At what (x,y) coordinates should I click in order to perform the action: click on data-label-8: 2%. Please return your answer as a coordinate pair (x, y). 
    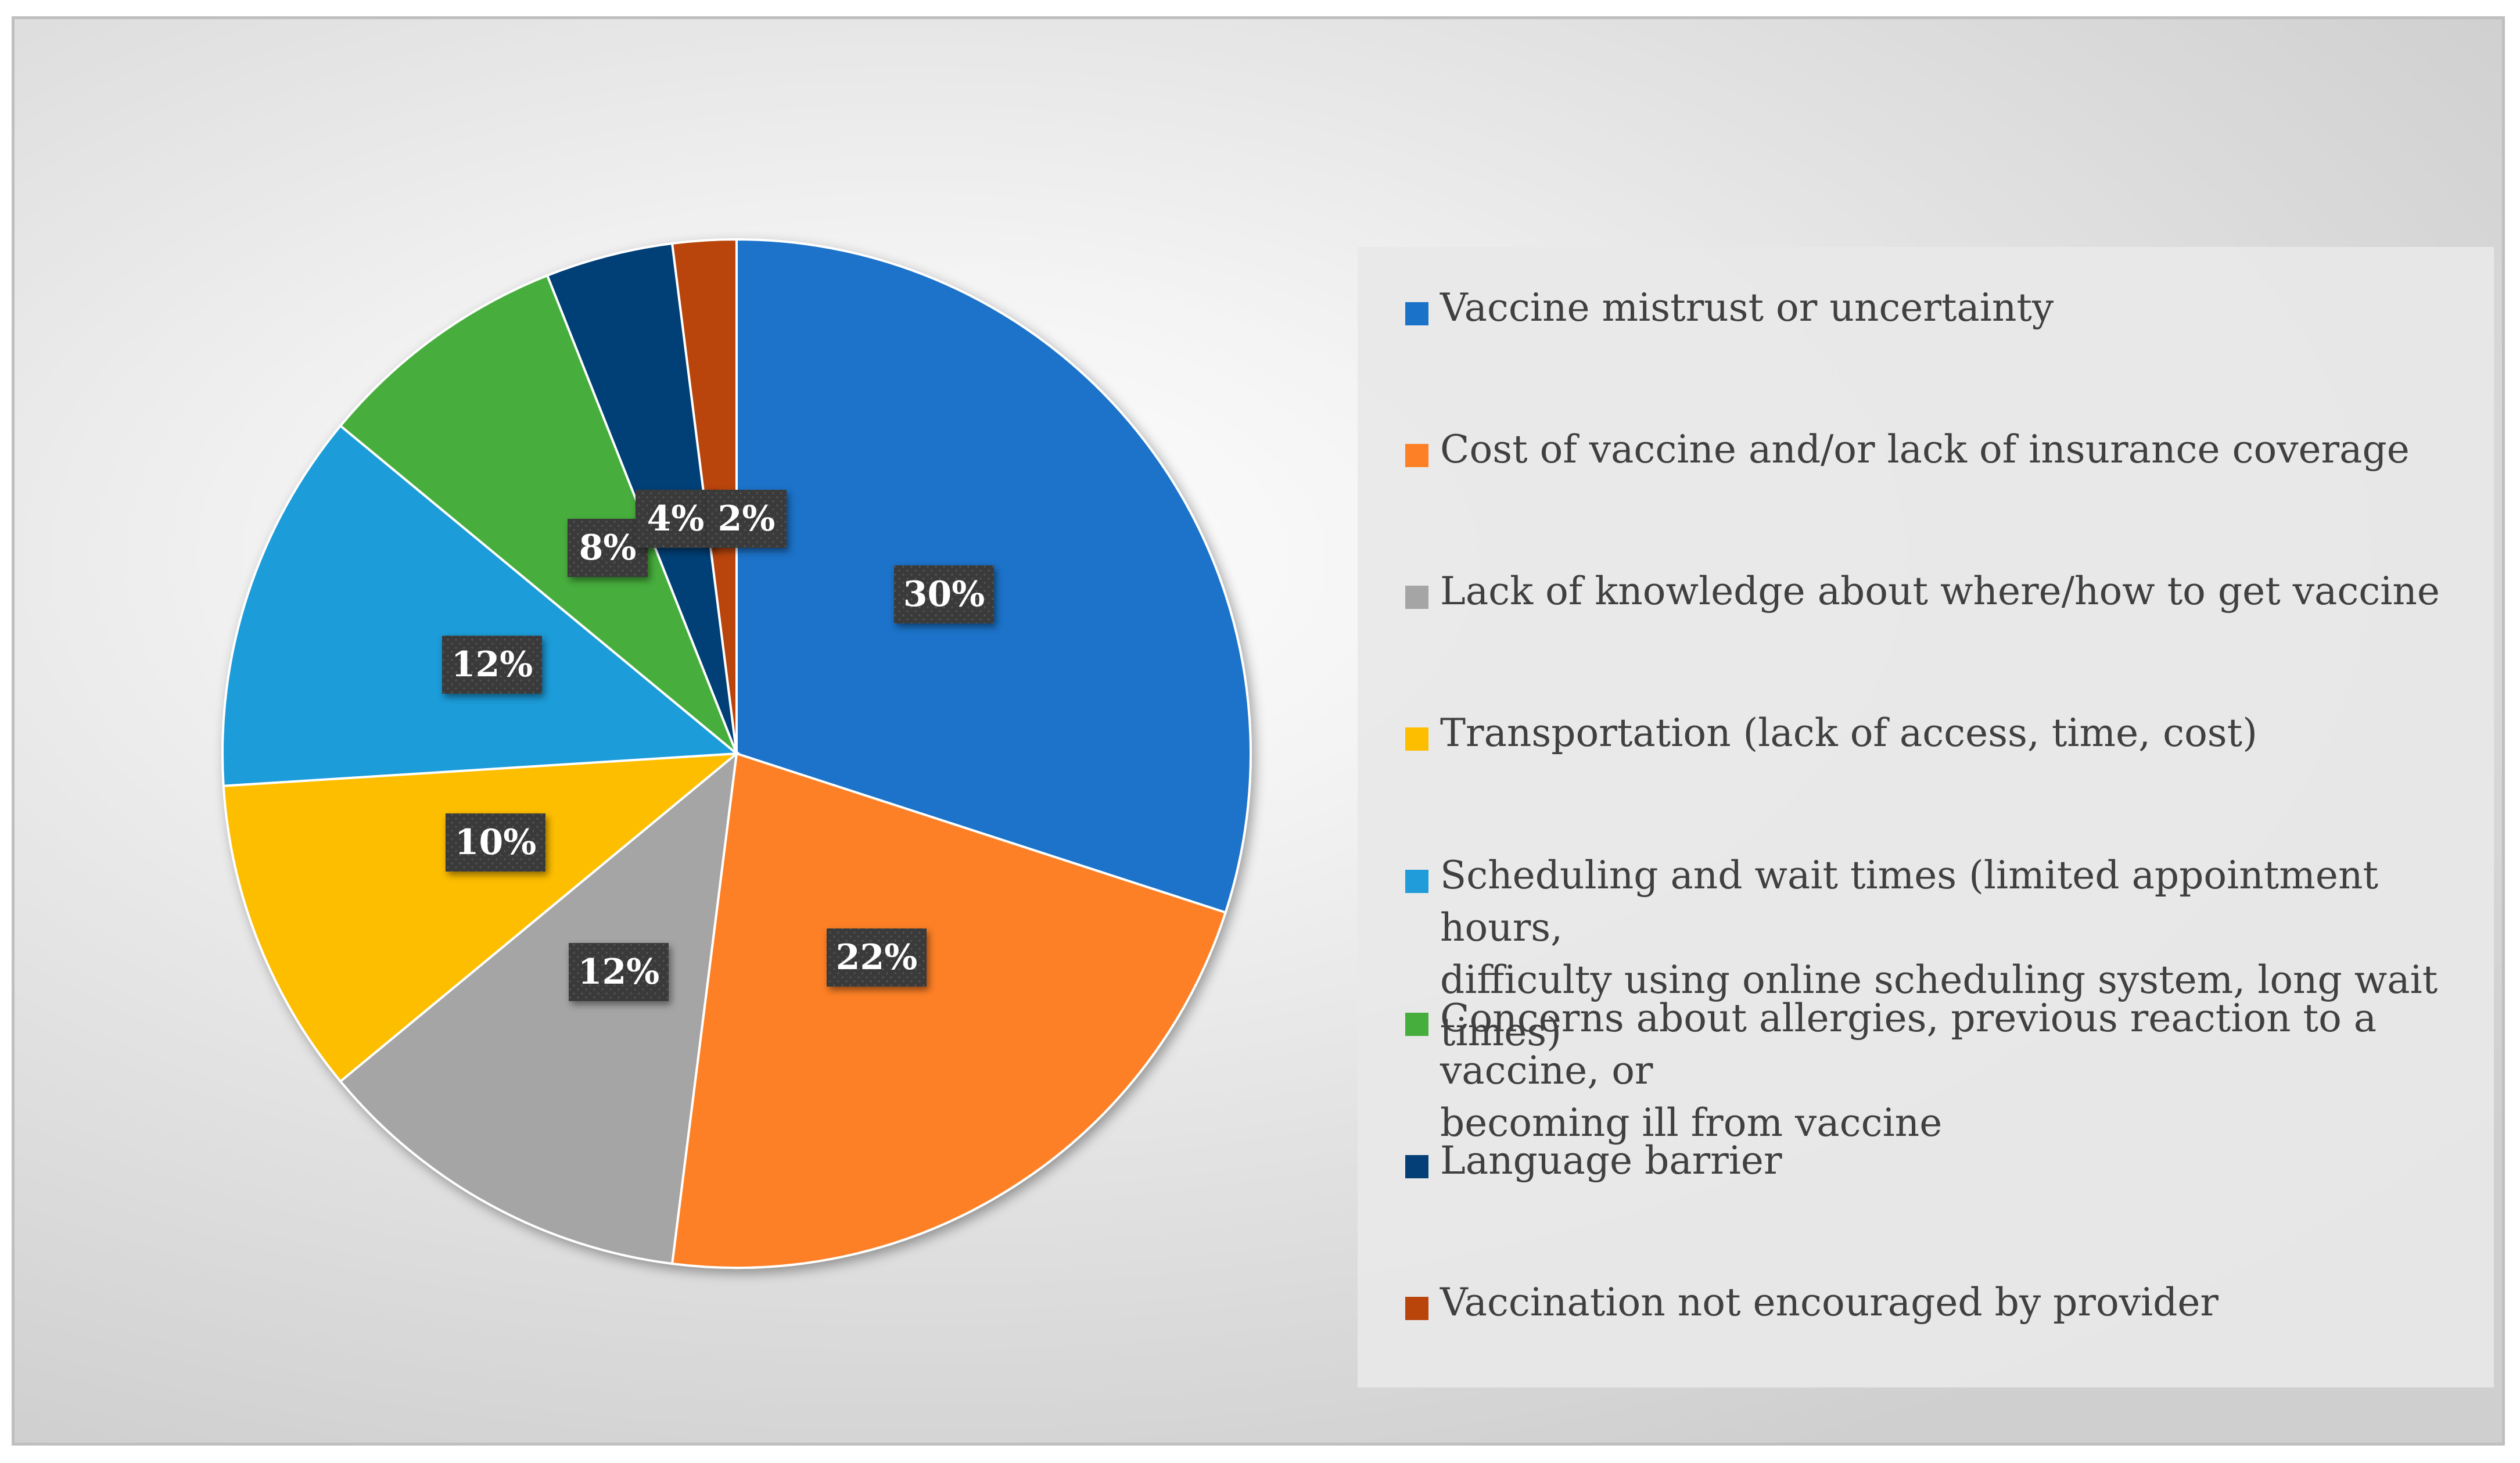
    Looking at the image, I should click on (747, 519).